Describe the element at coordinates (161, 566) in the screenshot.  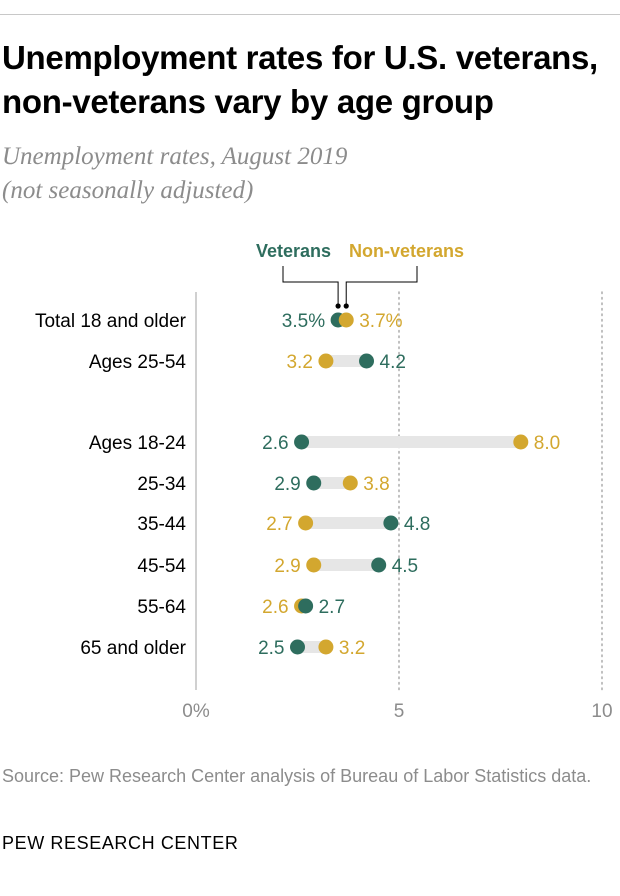
I see `category-label: 45-54` at that location.